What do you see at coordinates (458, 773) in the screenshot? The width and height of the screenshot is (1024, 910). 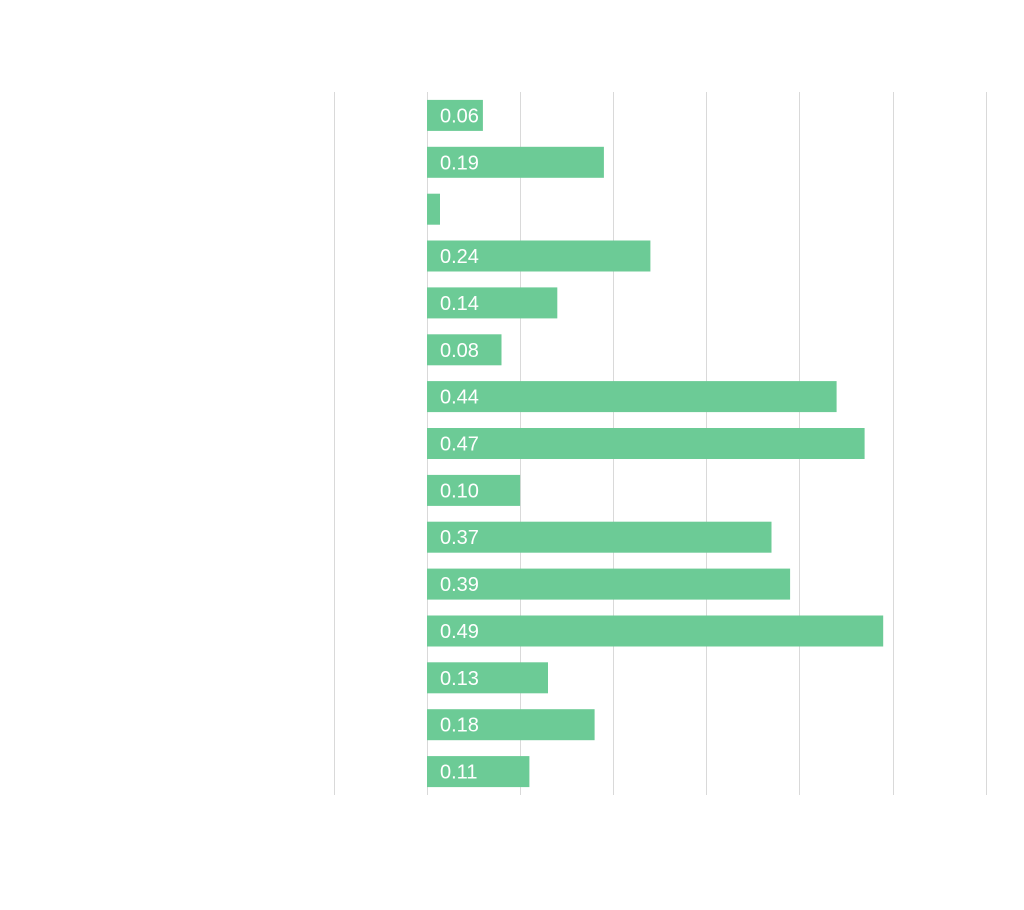 I see `bar-data-label: 0.11` at bounding box center [458, 773].